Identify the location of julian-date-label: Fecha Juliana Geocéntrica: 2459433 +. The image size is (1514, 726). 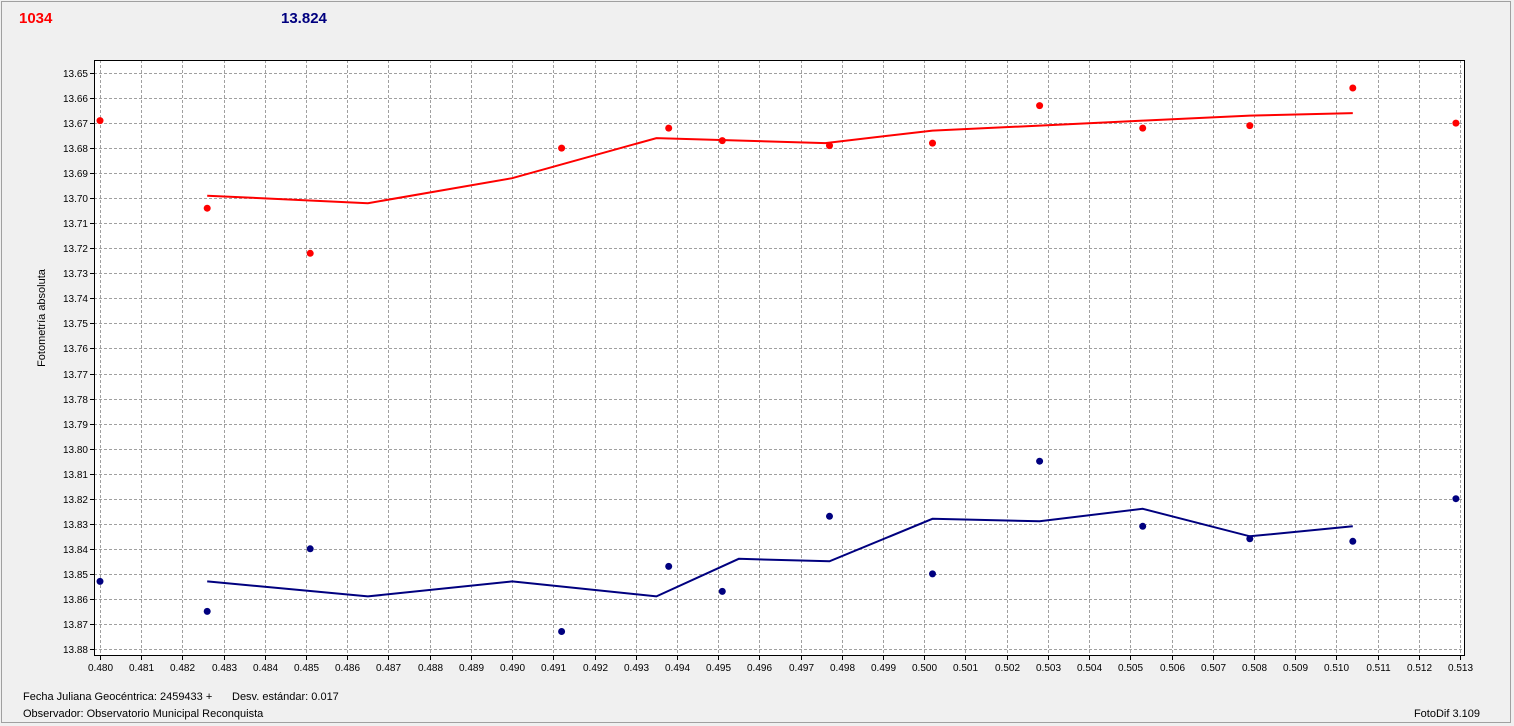
(118, 697).